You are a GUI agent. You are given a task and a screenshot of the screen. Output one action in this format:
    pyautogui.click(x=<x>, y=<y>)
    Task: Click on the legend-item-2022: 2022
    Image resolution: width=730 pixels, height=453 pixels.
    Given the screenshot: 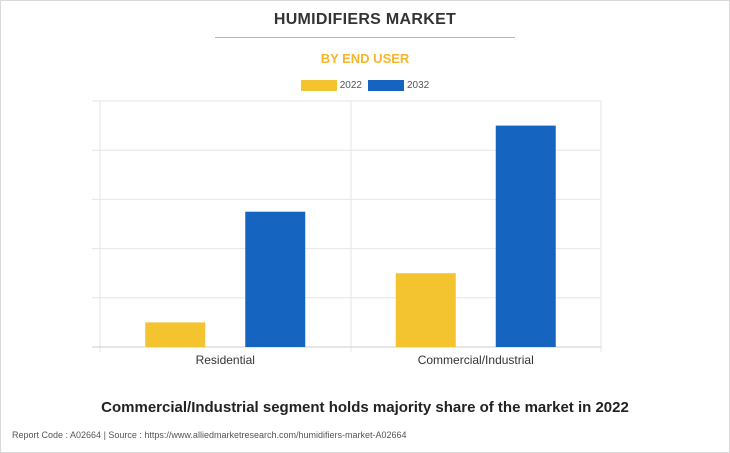 What is the action you would take?
    pyautogui.click(x=331, y=85)
    